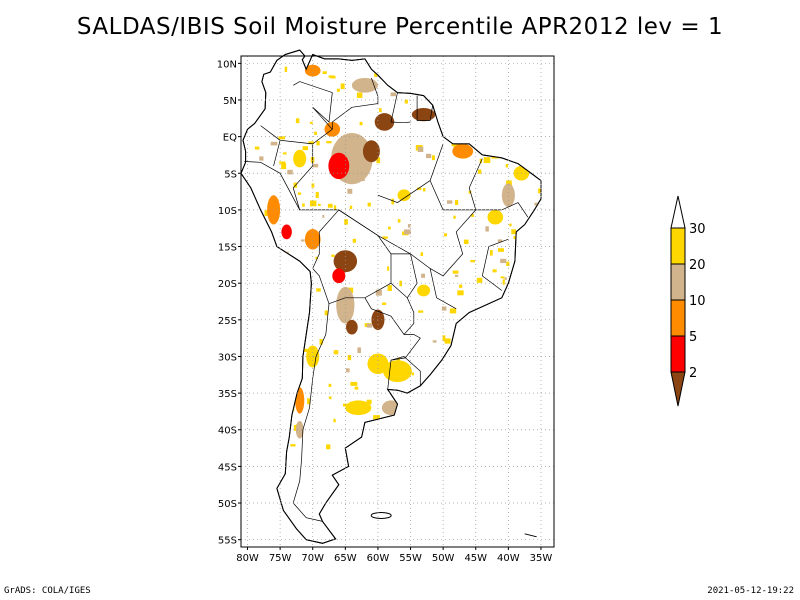 The width and height of the screenshot is (800, 600). What do you see at coordinates (227, 541) in the screenshot?
I see `lat-tick-label: 55S` at bounding box center [227, 541].